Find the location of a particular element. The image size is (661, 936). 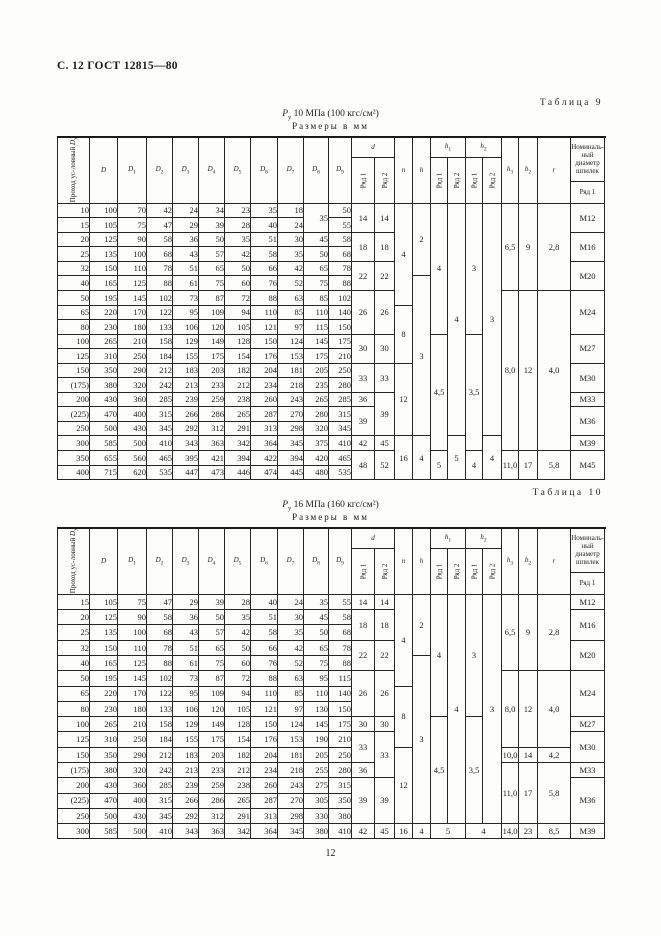

cell-b2: 23 is located at coordinates (528, 831).